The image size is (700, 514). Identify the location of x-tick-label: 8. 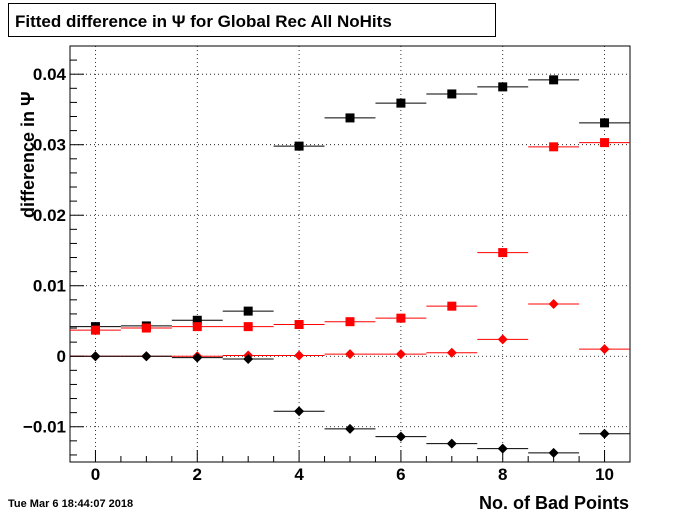
(502, 474).